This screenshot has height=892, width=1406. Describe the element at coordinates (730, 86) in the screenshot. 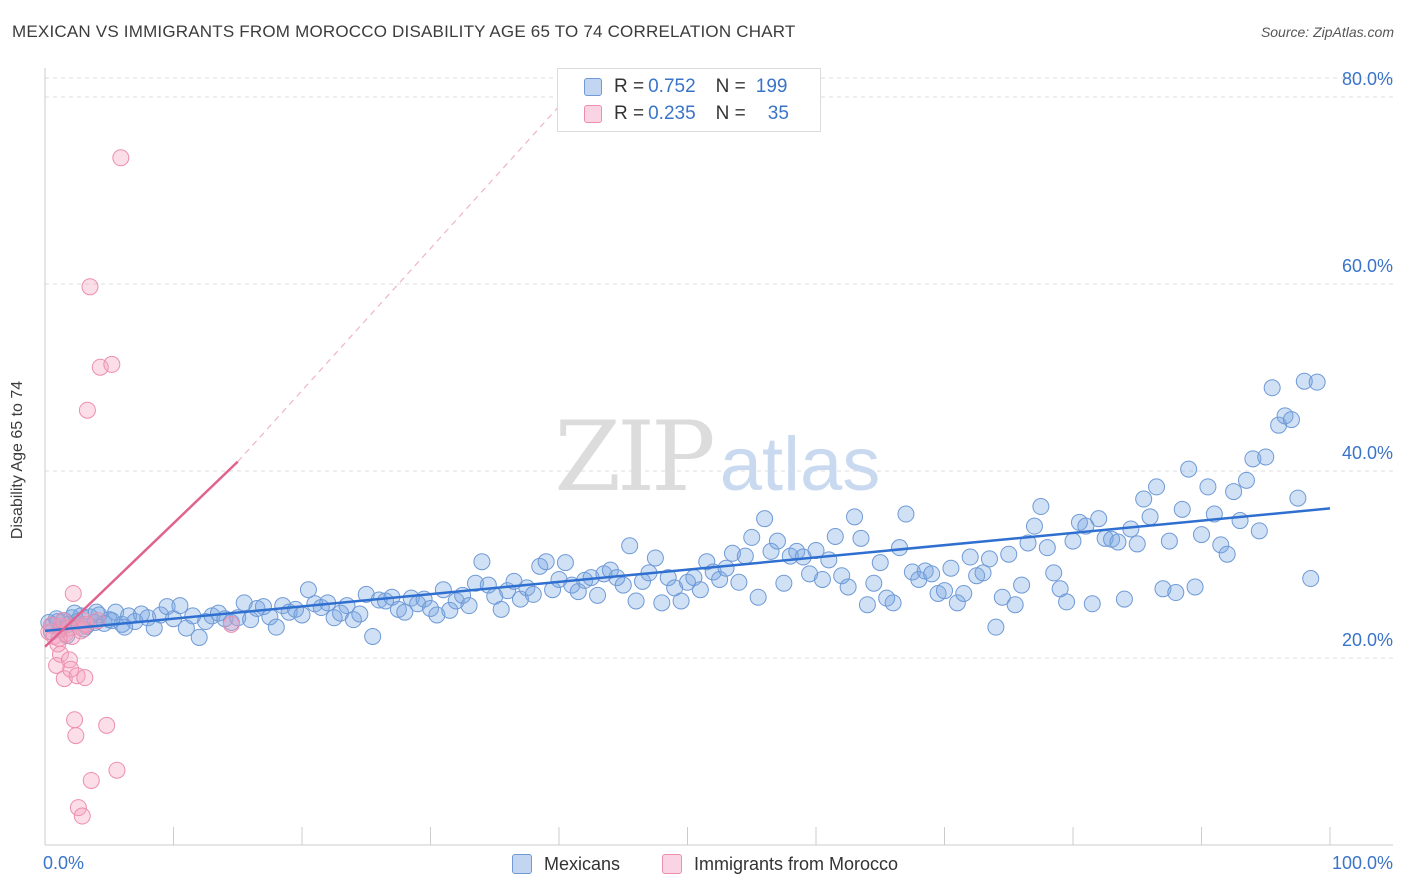

I see `legend-n-label: N =` at that location.